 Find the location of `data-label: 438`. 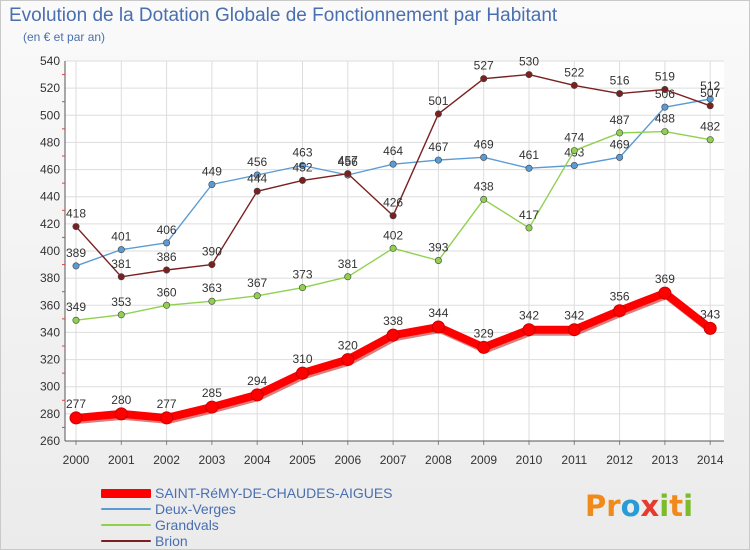

data-label: 438 is located at coordinates (484, 186).